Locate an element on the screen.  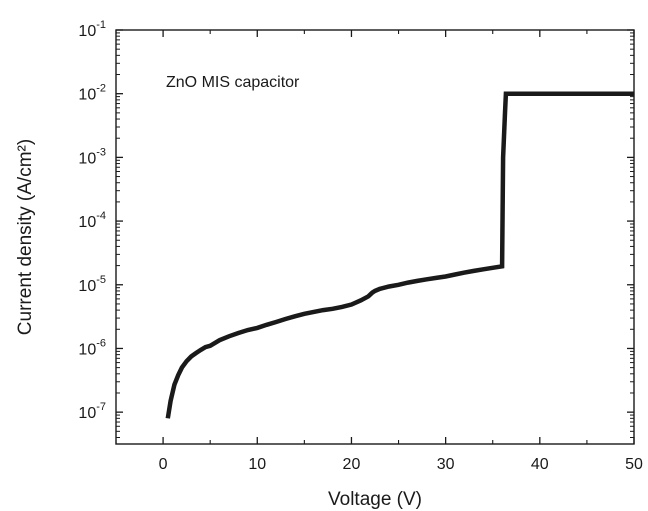
y-tick-label: 10⁻³ is located at coordinates (92, 156).